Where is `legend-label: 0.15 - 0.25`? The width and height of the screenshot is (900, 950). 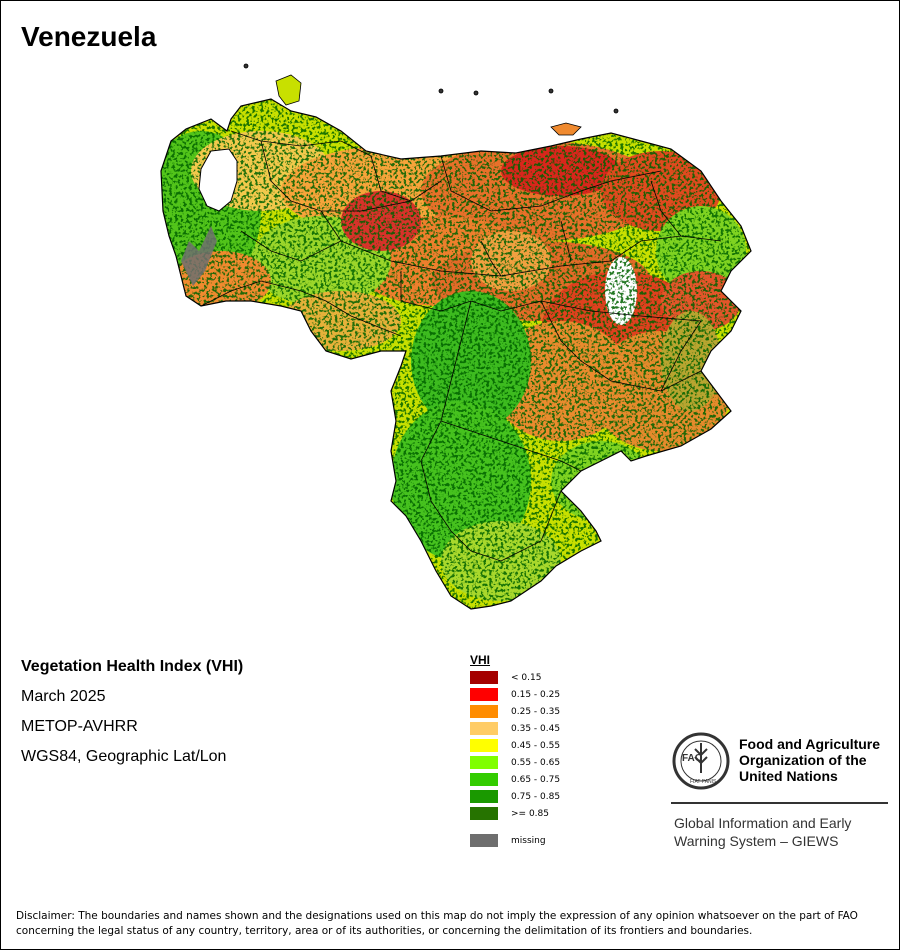 legend-label: 0.15 - 0.25 is located at coordinates (536, 694).